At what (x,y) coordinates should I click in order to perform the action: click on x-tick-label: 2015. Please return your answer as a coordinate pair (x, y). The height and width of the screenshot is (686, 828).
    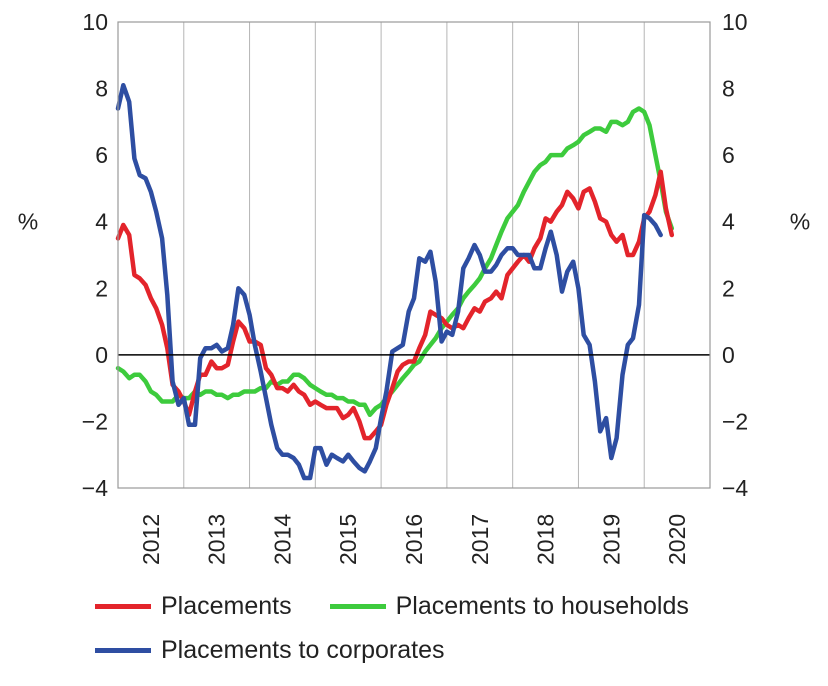
    Looking at the image, I should click on (348, 539).